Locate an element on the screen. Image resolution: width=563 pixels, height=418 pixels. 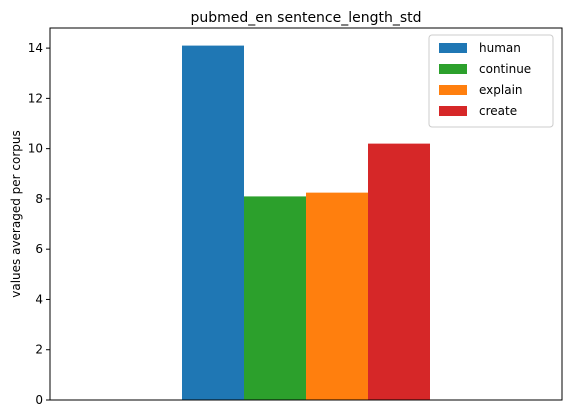
y-tick-label: 2 is located at coordinates (39, 350).